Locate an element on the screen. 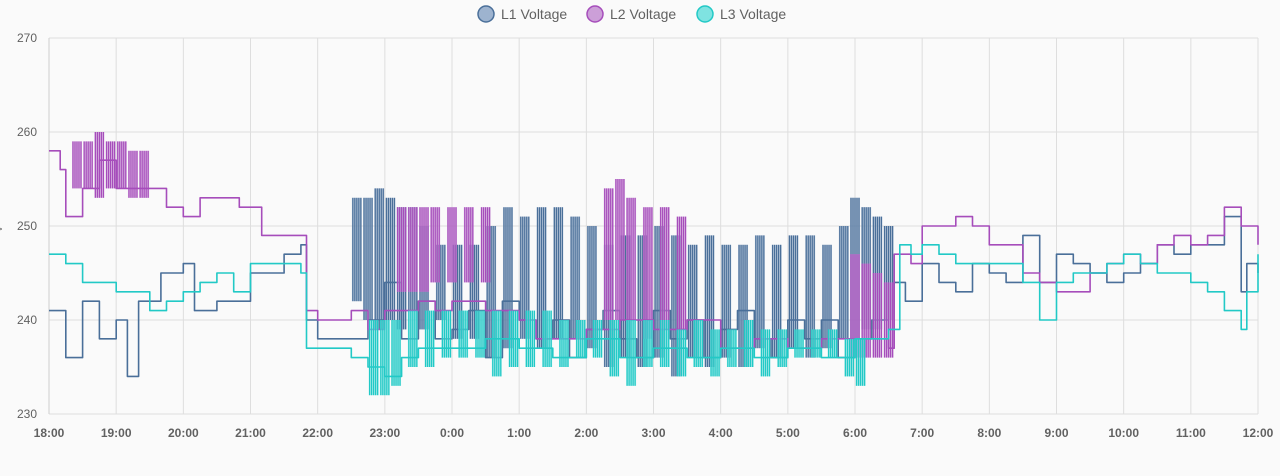  x-tick-label: 19:00 is located at coordinates (116, 433).